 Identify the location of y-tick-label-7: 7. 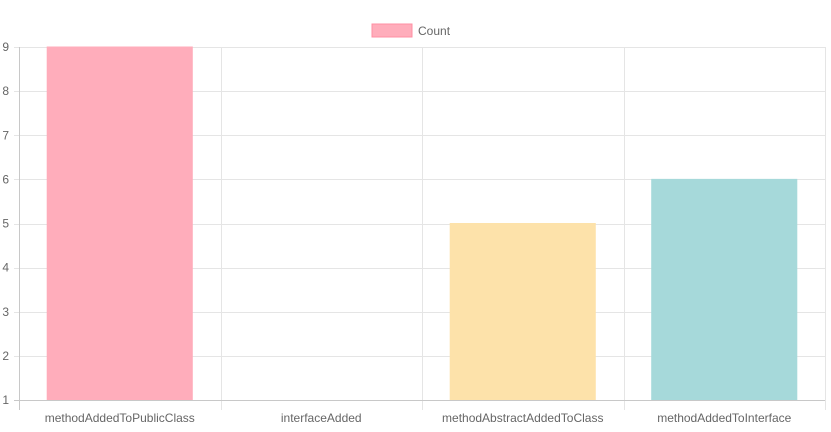
(5, 135).